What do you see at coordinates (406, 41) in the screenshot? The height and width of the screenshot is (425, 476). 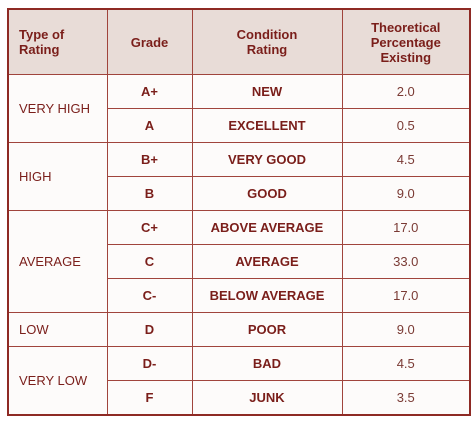 I see `header-cell: Theoretical Percentage Existing` at bounding box center [406, 41].